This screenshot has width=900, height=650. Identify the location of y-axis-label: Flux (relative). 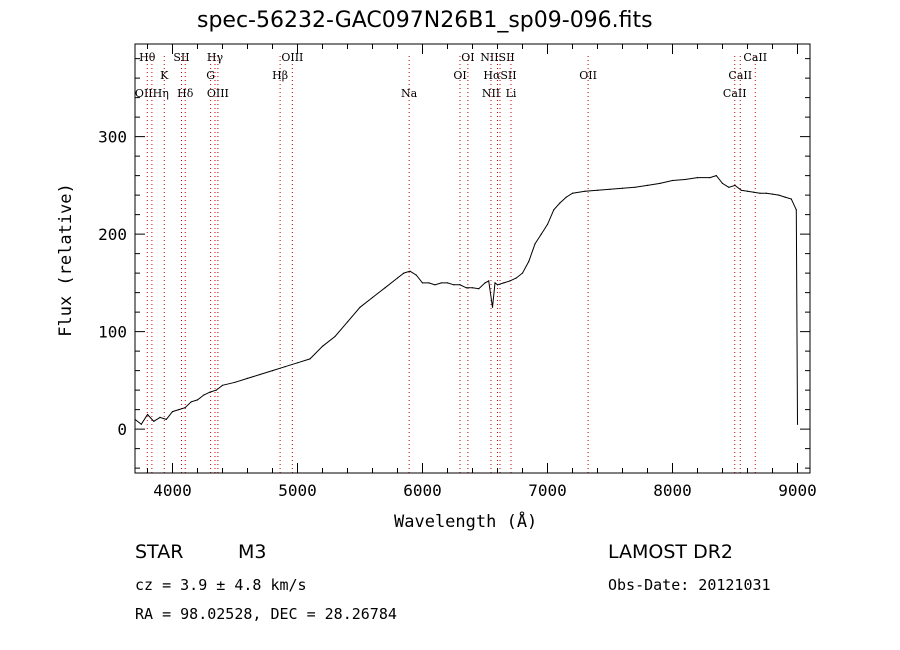
(66, 260).